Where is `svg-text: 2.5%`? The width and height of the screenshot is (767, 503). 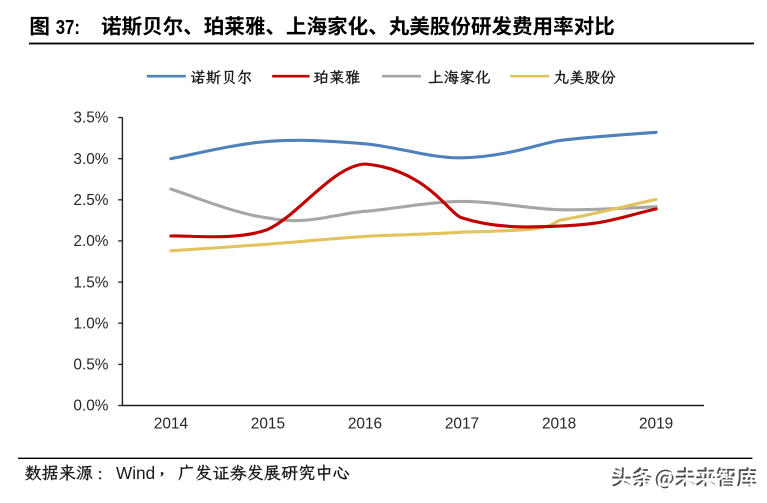
svg-text: 2.5% is located at coordinates (90, 200).